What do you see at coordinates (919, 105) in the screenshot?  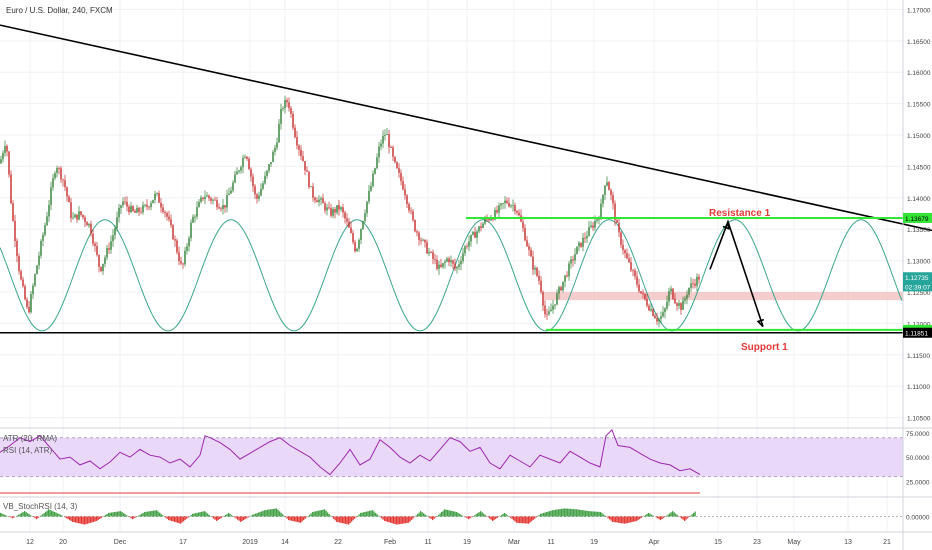 I see `price-tick-label: 1.15500` at bounding box center [919, 105].